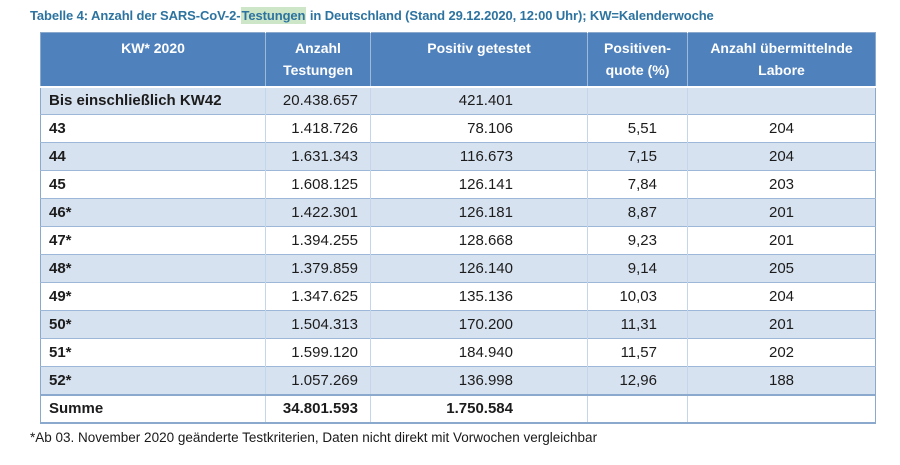 The image size is (900, 465). Describe the element at coordinates (479, 156) in the screenshot. I see `table-cell: 116.673` at that location.